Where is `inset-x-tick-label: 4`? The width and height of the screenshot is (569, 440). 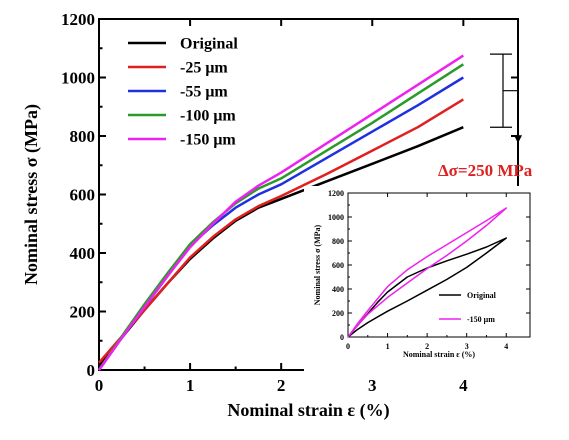
inset-x-tick-label: 4 is located at coordinates (506, 346).